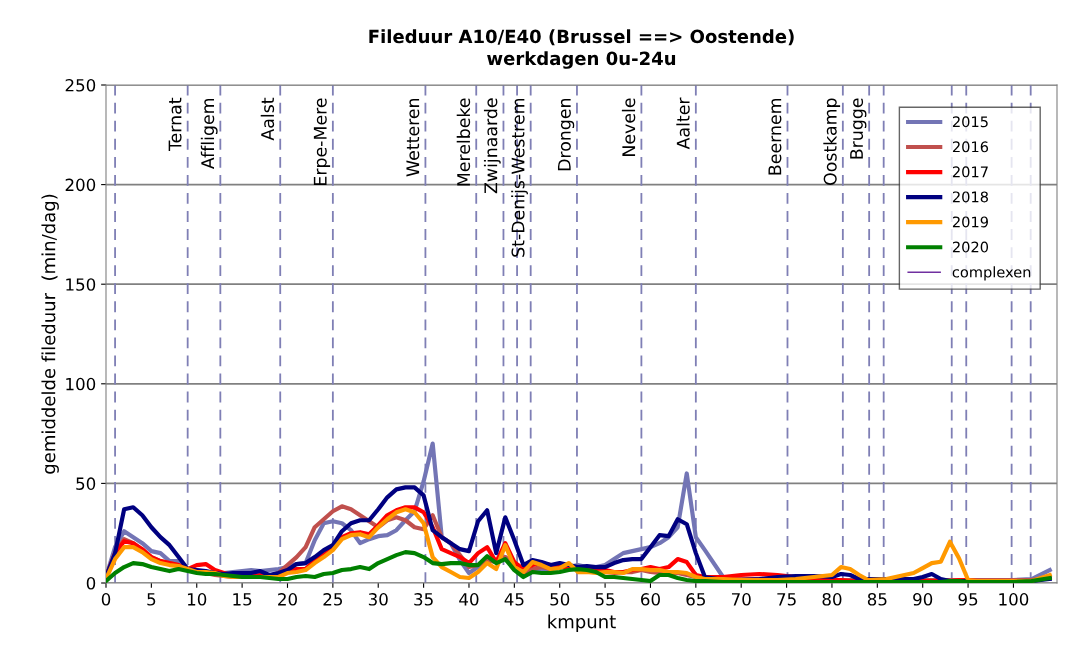  I want to click on ref-line-label: Brugge, so click(858, 128).